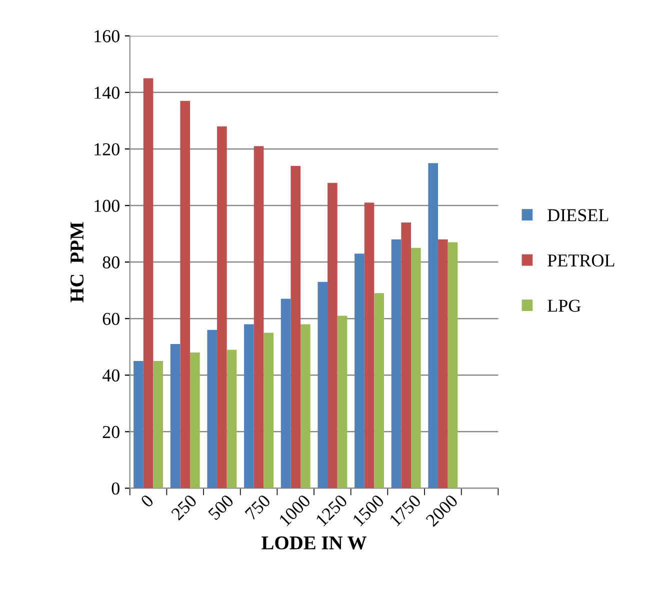  Describe the element at coordinates (111, 319) in the screenshot. I see `y-tick-label: 60` at that location.